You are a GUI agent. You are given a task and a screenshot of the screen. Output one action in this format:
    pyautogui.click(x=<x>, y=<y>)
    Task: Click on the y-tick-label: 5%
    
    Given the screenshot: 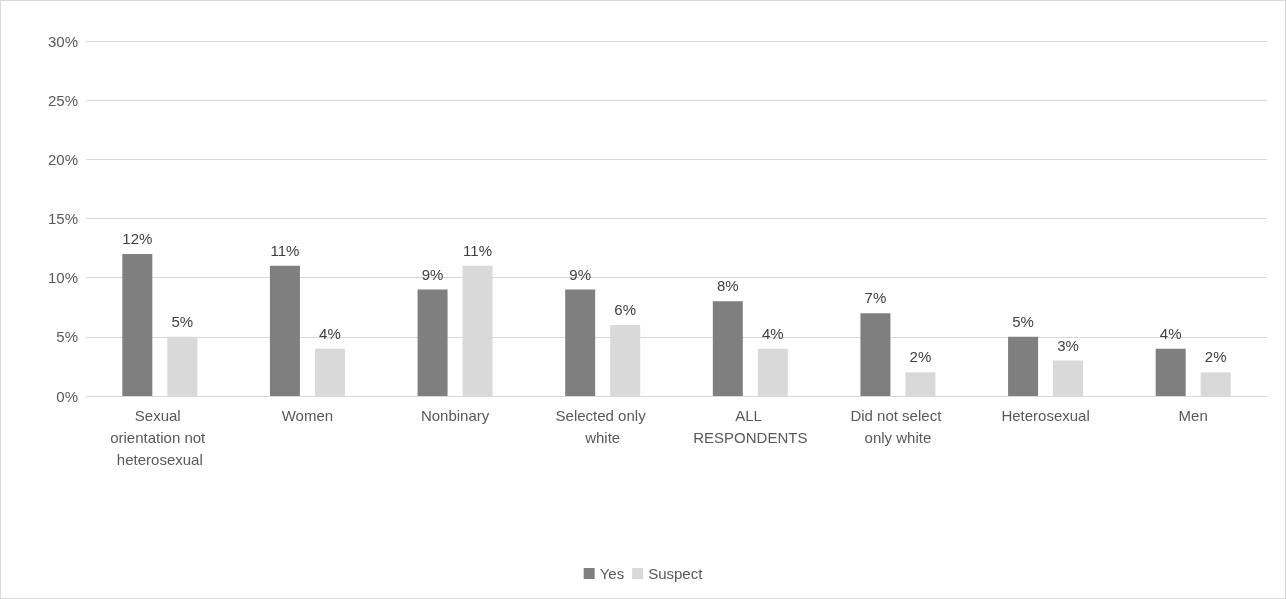 What is the action you would take?
    pyautogui.click(x=67, y=337)
    